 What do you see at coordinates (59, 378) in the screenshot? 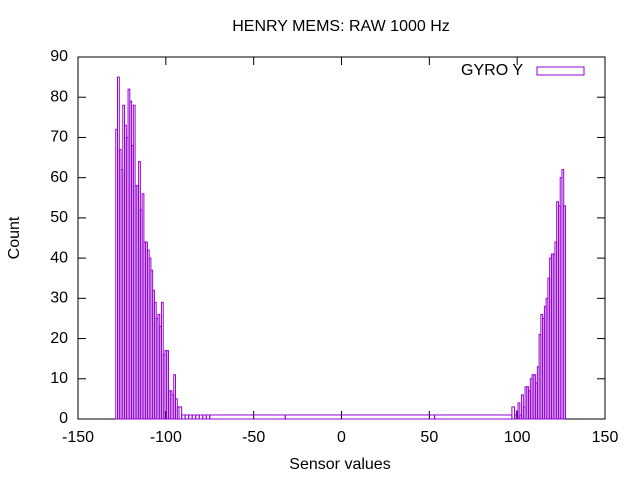
I see `y-tick-label: 10` at bounding box center [59, 378].